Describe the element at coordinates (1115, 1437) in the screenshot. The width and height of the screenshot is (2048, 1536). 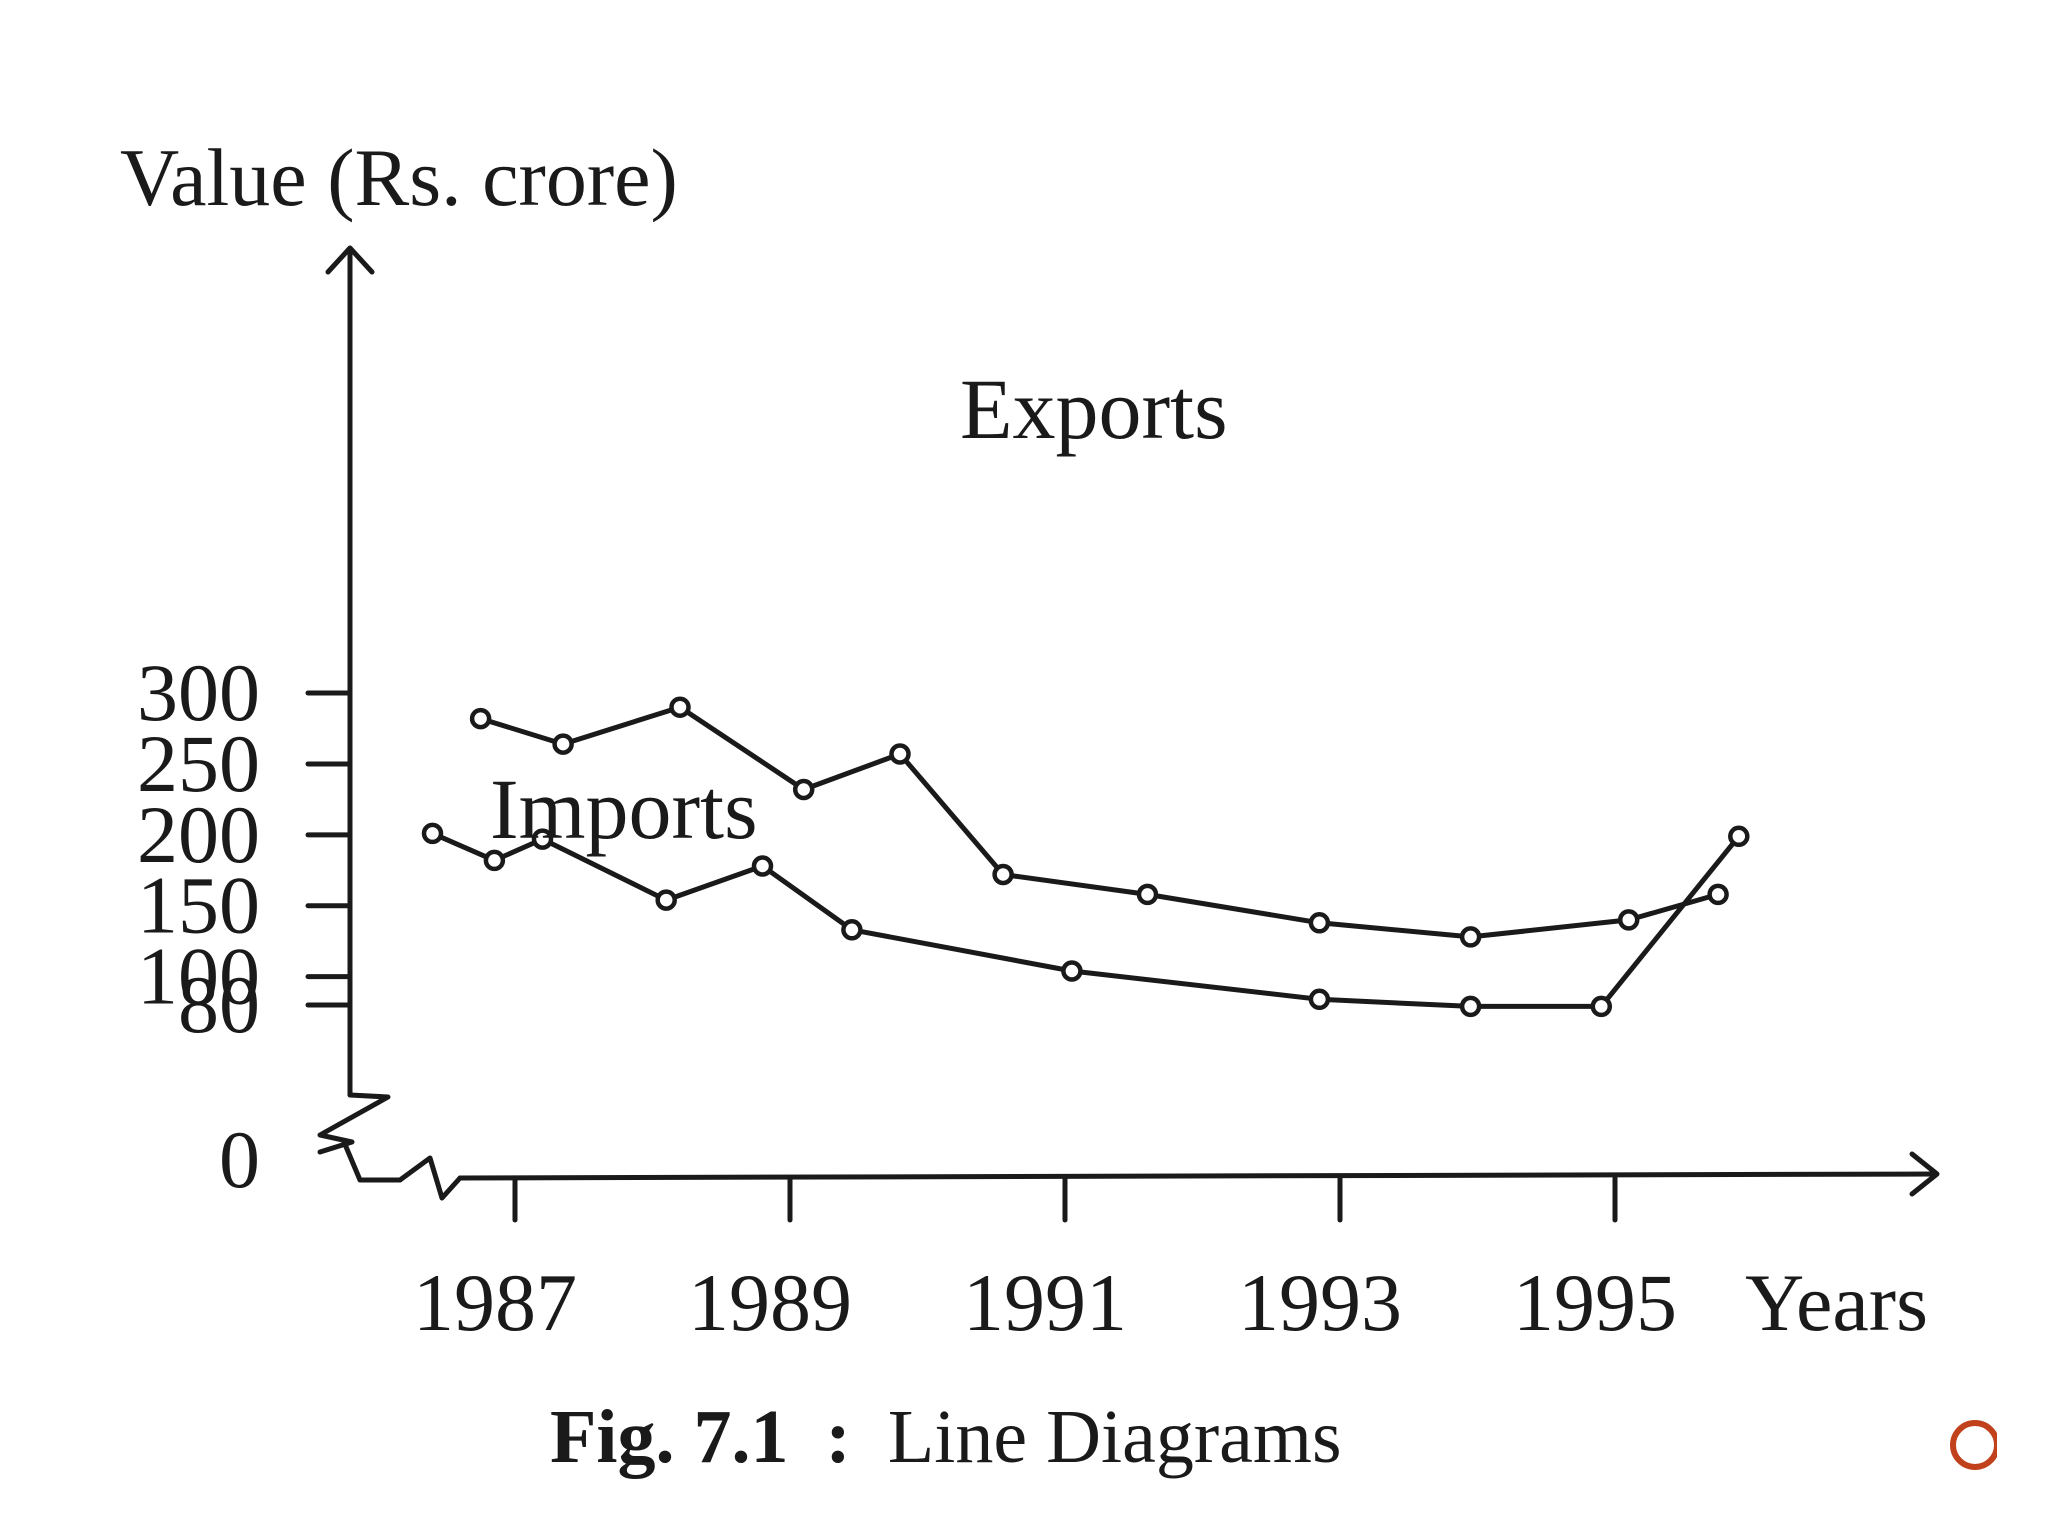
I see `figure-caption-text: Line Diagrams` at that location.